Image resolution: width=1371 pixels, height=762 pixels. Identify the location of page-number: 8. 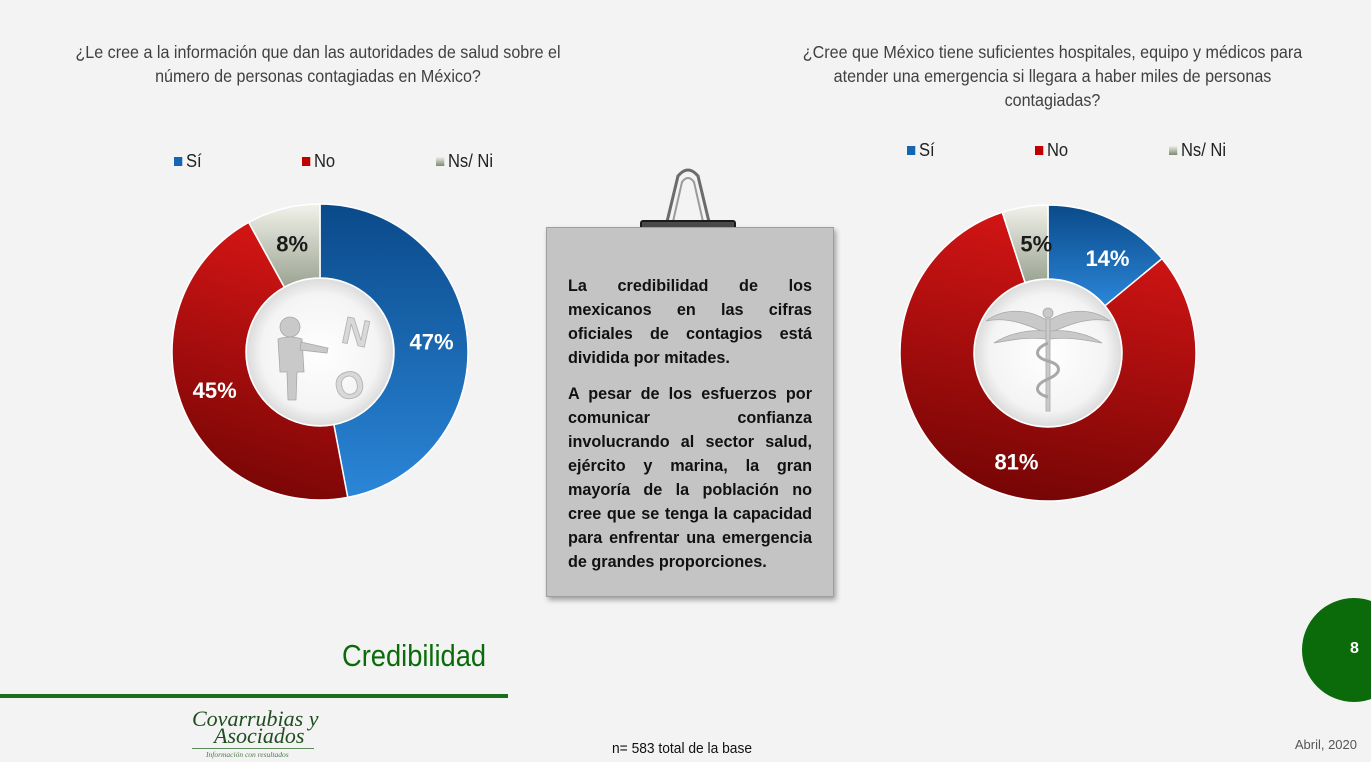
(1354, 648).